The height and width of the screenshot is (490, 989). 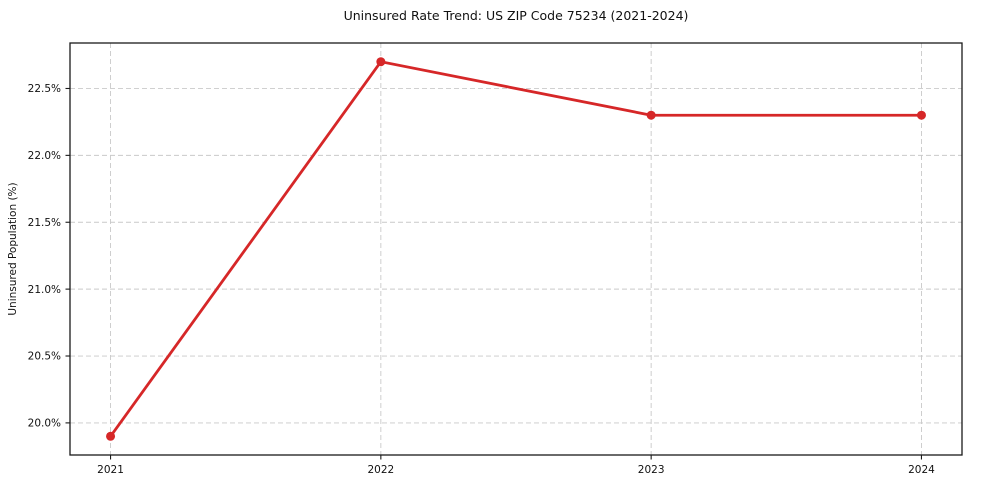 What do you see at coordinates (44, 156) in the screenshot?
I see `y-tick-label: 22.0%` at bounding box center [44, 156].